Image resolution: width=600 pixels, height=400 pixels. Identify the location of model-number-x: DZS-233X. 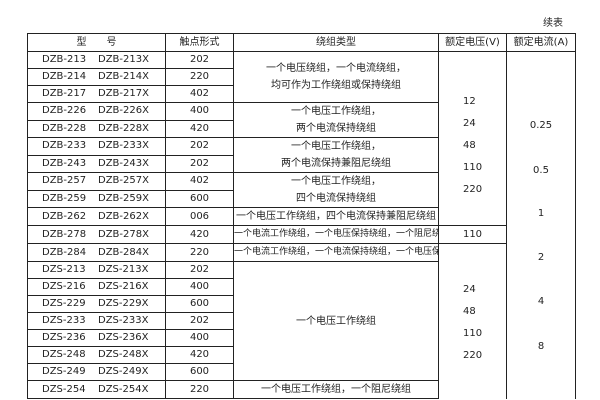
(123, 320).